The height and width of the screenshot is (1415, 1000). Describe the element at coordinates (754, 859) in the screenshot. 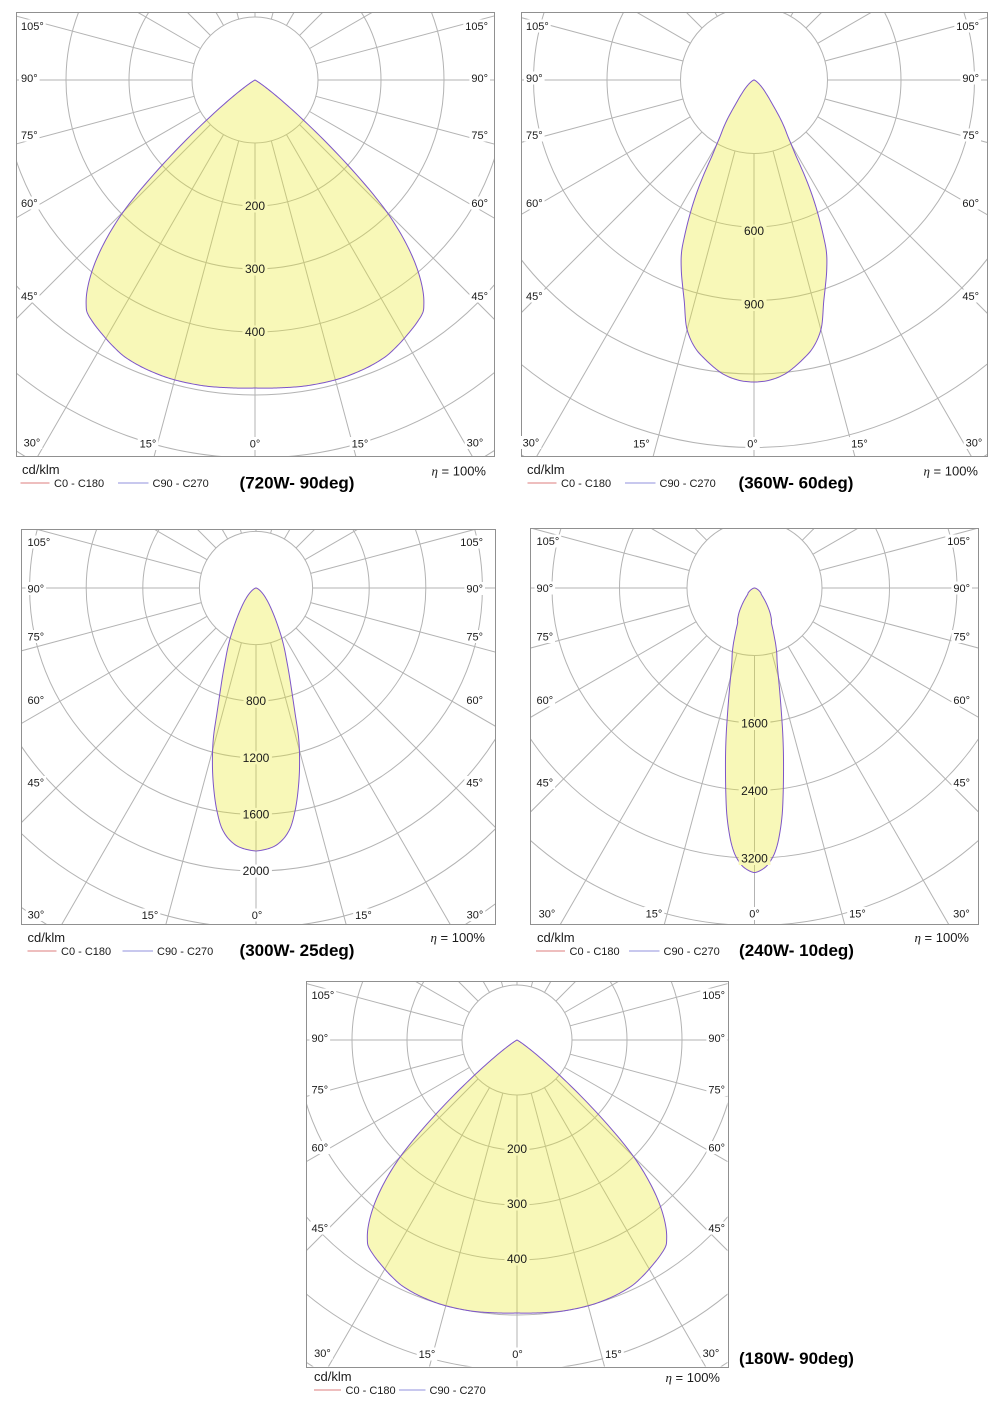

I see `svg-text: 3200` at that location.